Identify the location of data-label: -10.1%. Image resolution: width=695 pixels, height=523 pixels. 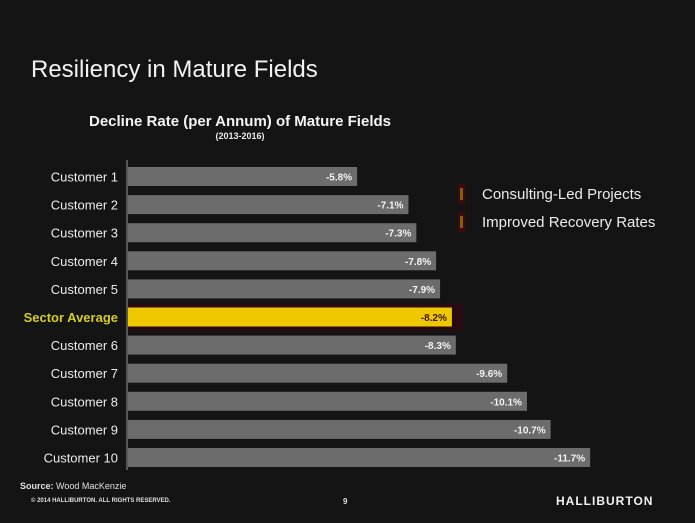
(506, 402).